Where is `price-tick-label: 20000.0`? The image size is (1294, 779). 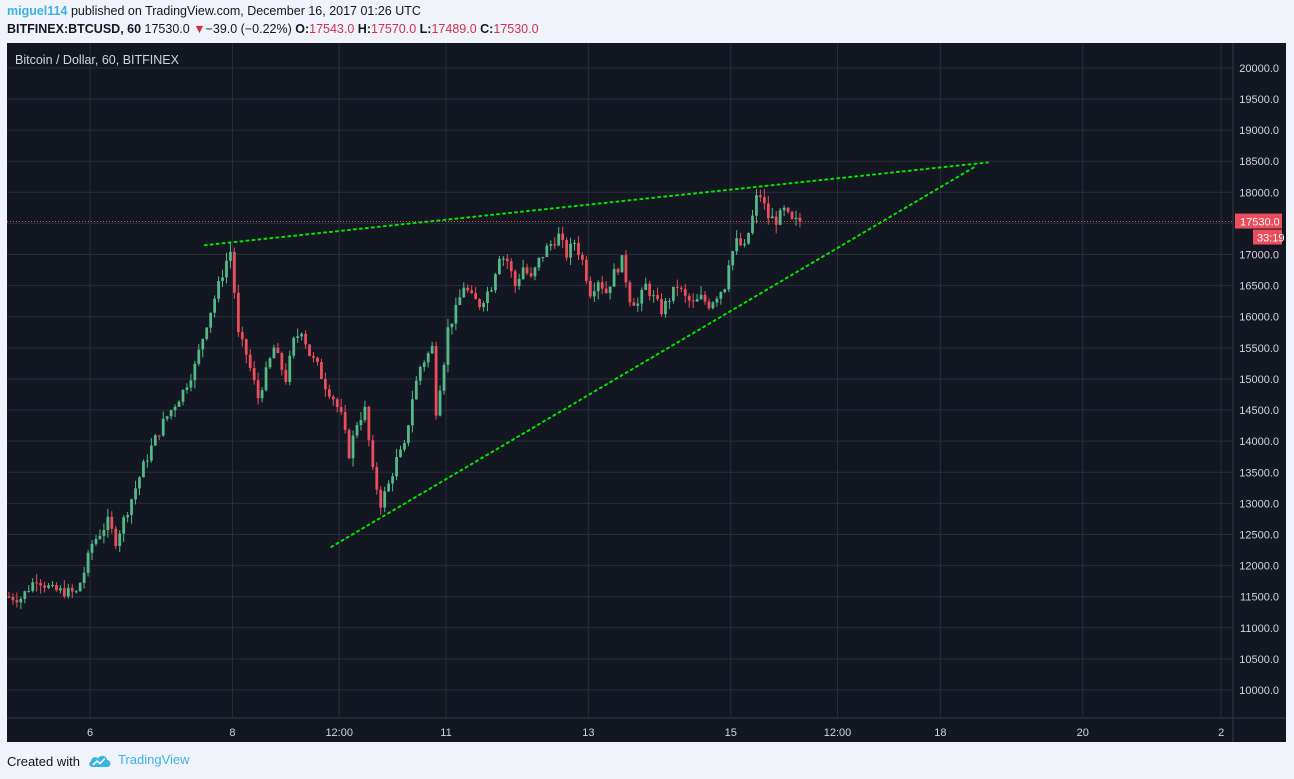 price-tick-label: 20000.0 is located at coordinates (1259, 69).